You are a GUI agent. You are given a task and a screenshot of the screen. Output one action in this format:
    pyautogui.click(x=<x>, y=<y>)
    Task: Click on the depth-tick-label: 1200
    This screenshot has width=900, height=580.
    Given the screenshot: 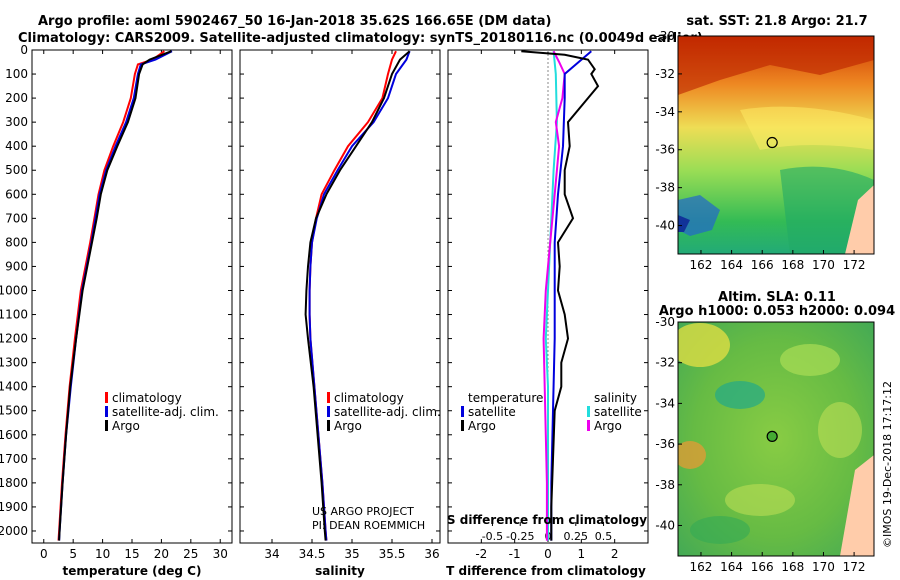 What is the action you would take?
    pyautogui.click(x=14, y=339)
    